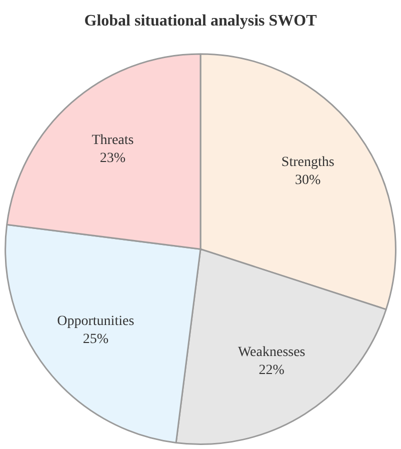 This screenshot has width=401, height=449. I want to click on slice-label: Opportunities, so click(95, 322).